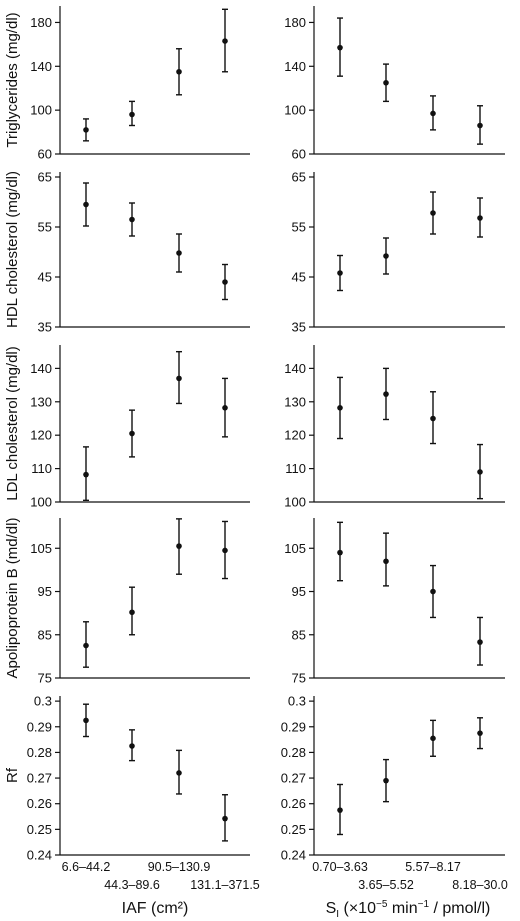 The height and width of the screenshot is (921, 520). What do you see at coordinates (386, 885) in the screenshot?
I see `x-tick-label: 3.65–5.52` at bounding box center [386, 885].